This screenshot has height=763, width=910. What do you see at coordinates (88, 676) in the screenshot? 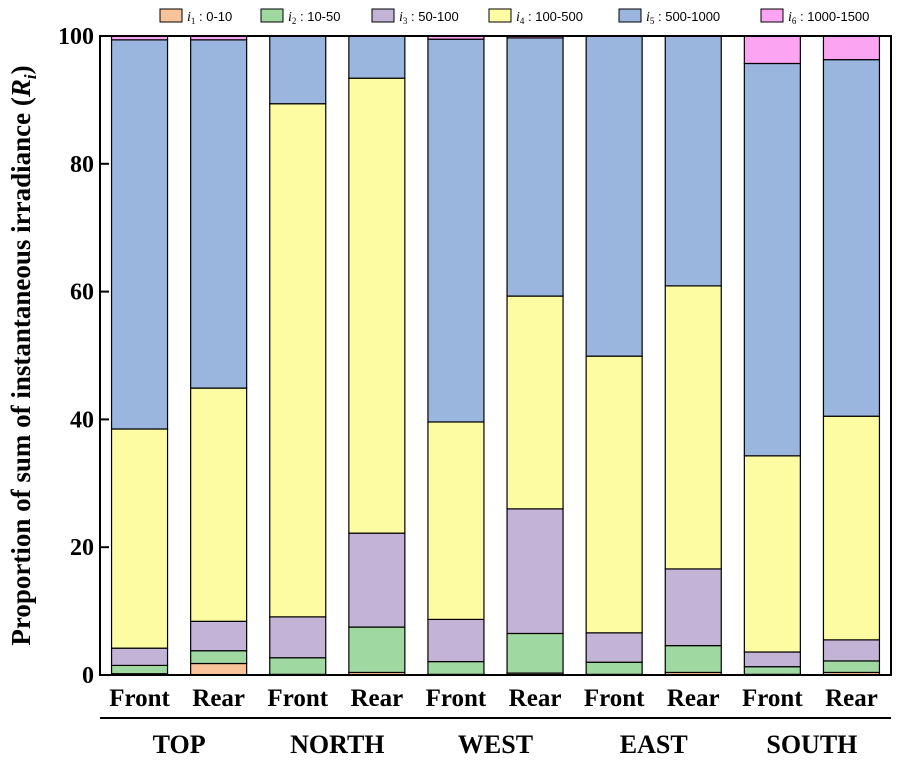
I see `y-tick-label-0: 0` at bounding box center [88, 676].